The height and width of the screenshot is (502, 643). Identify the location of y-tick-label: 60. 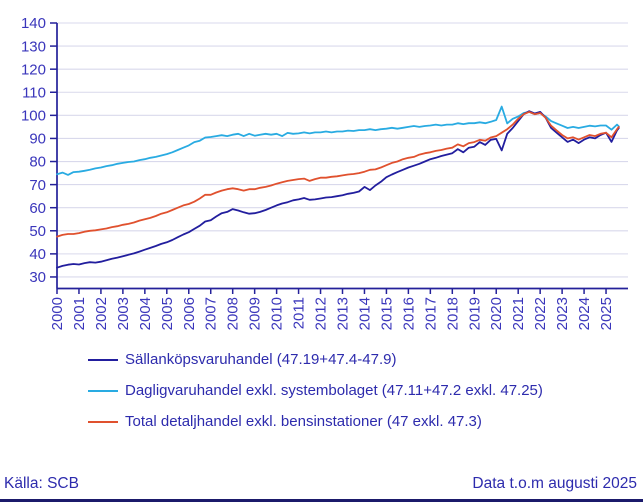
(37, 208).